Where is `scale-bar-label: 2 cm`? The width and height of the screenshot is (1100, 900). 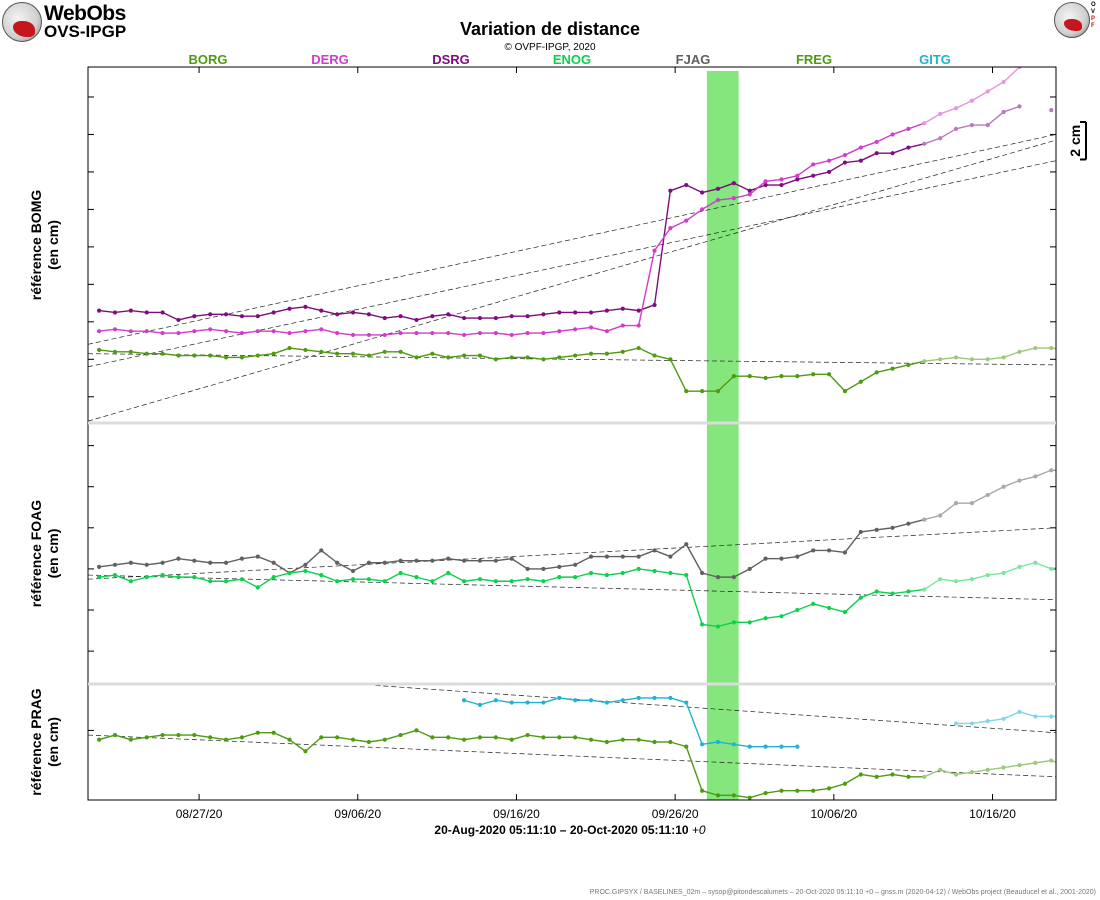 scale-bar-label: 2 cm is located at coordinates (1075, 141).